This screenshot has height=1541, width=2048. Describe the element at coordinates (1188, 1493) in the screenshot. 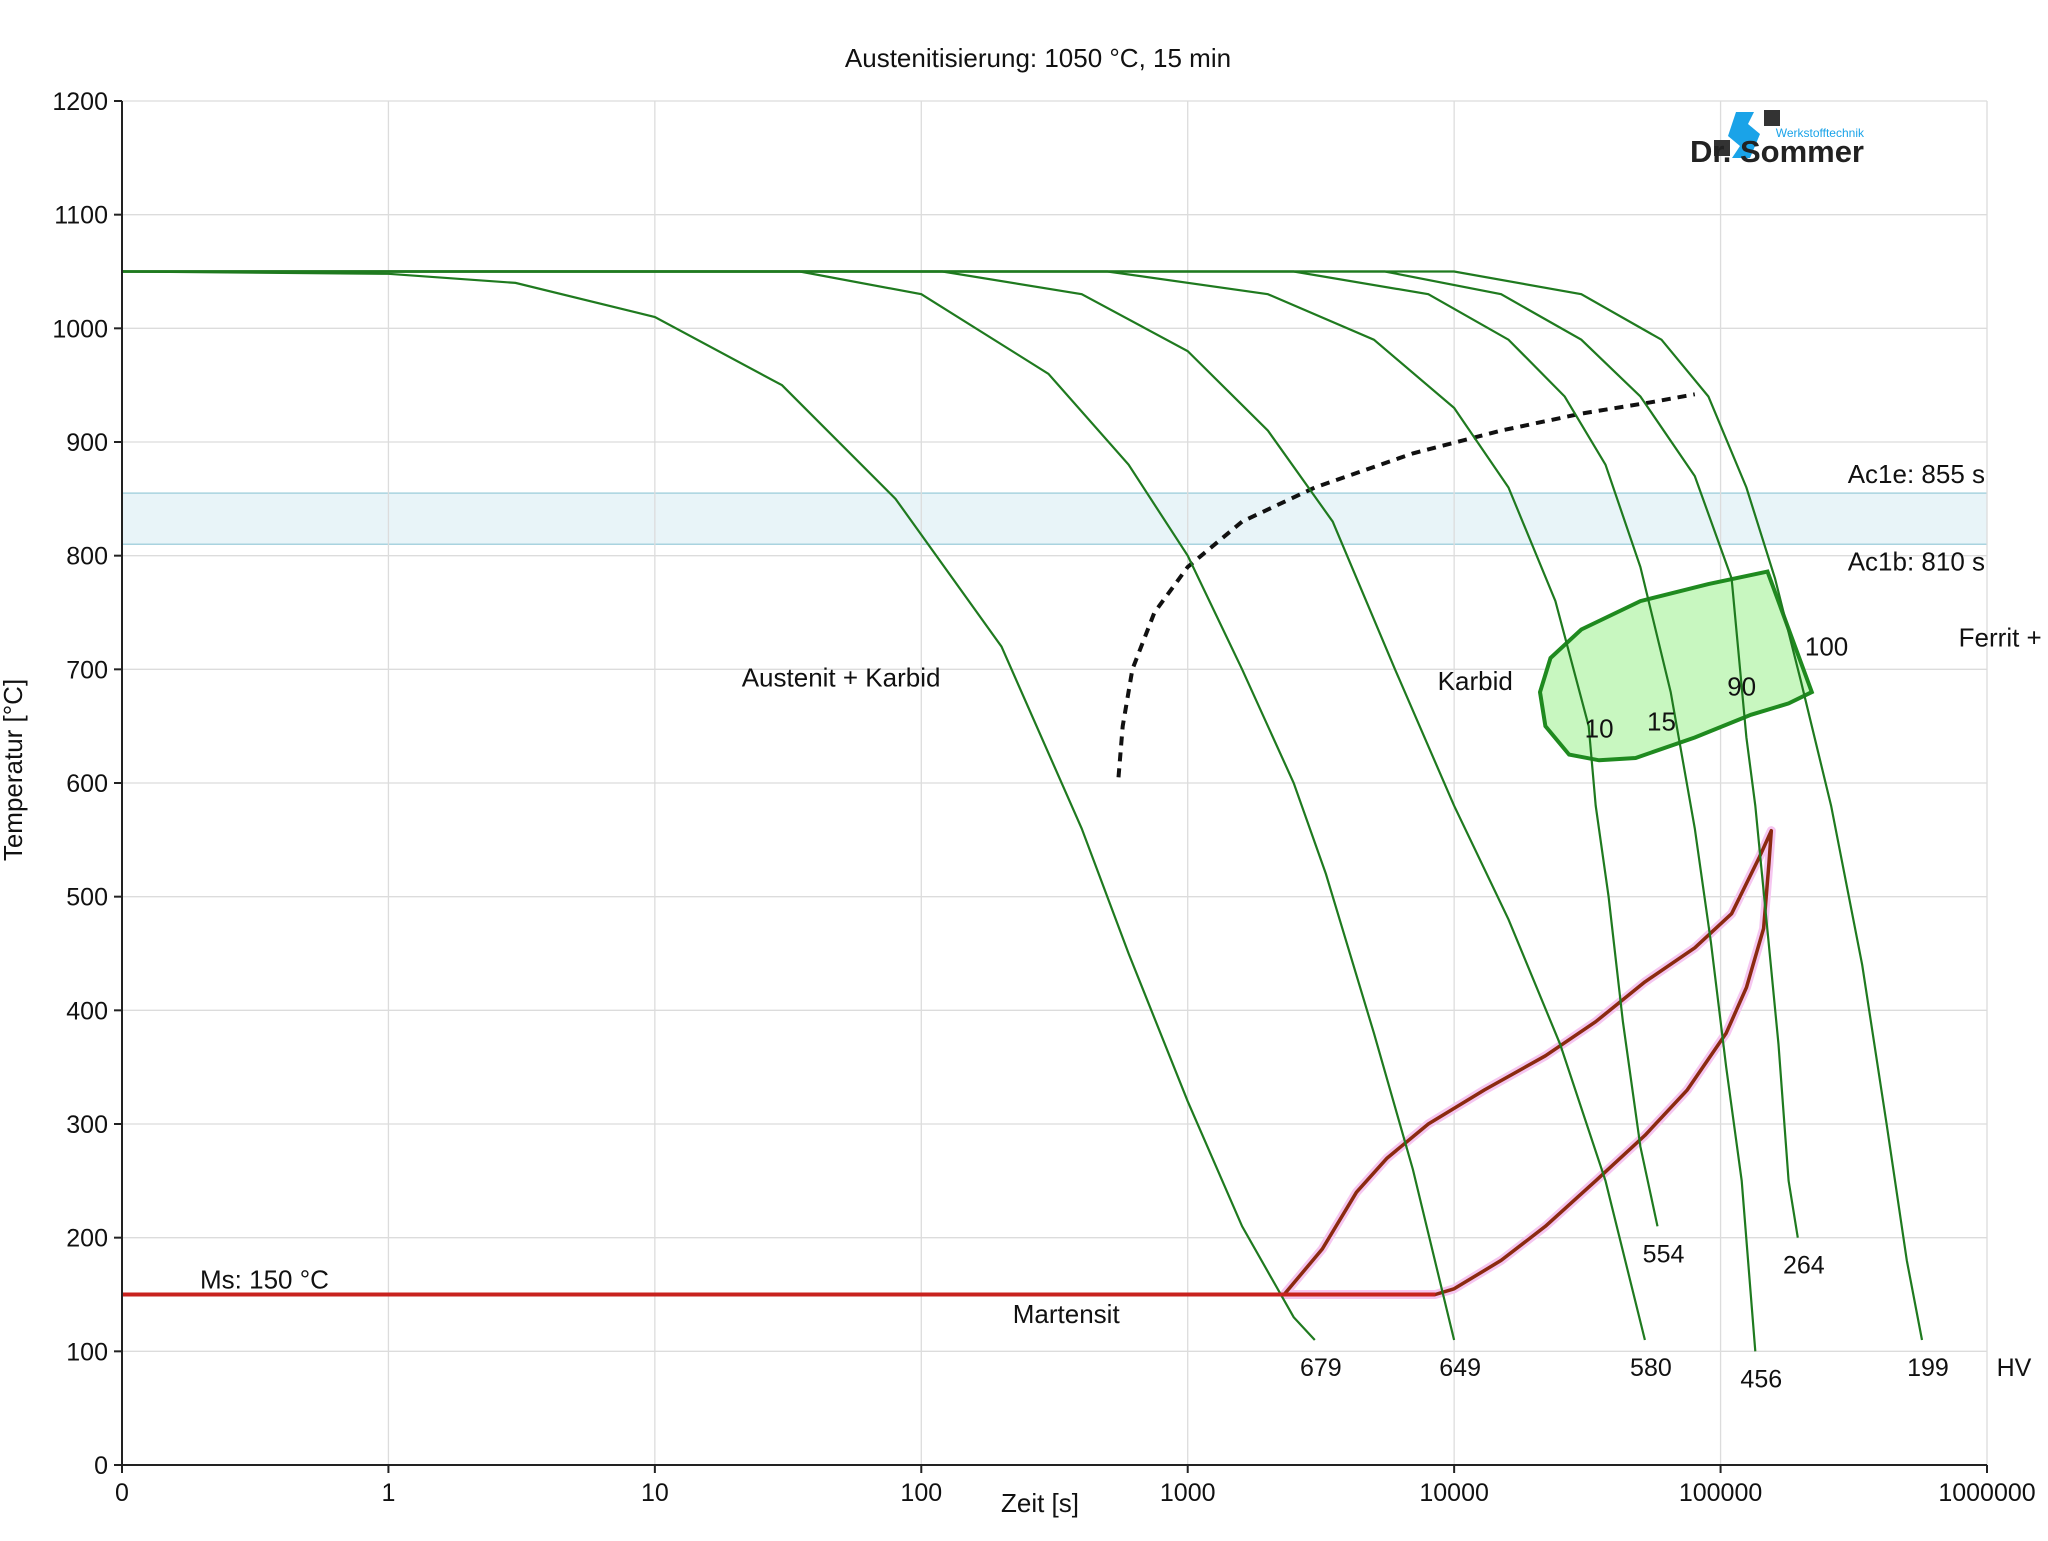

I see `x-tick-label-1000: 1000` at that location.